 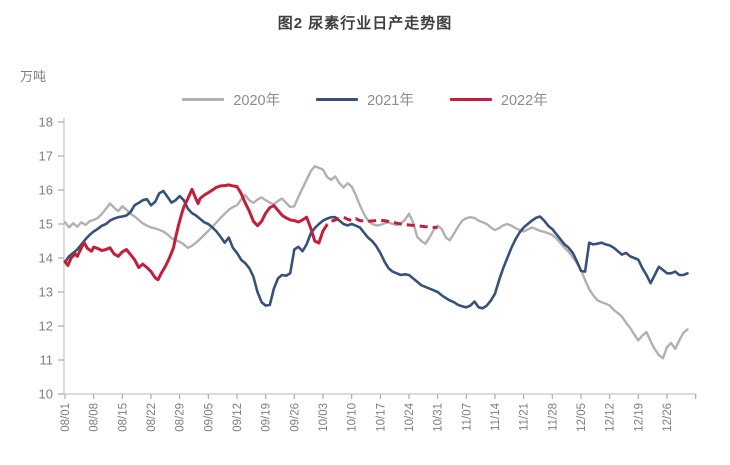 I want to click on legend-label-2022: 2022年, so click(x=524, y=101).